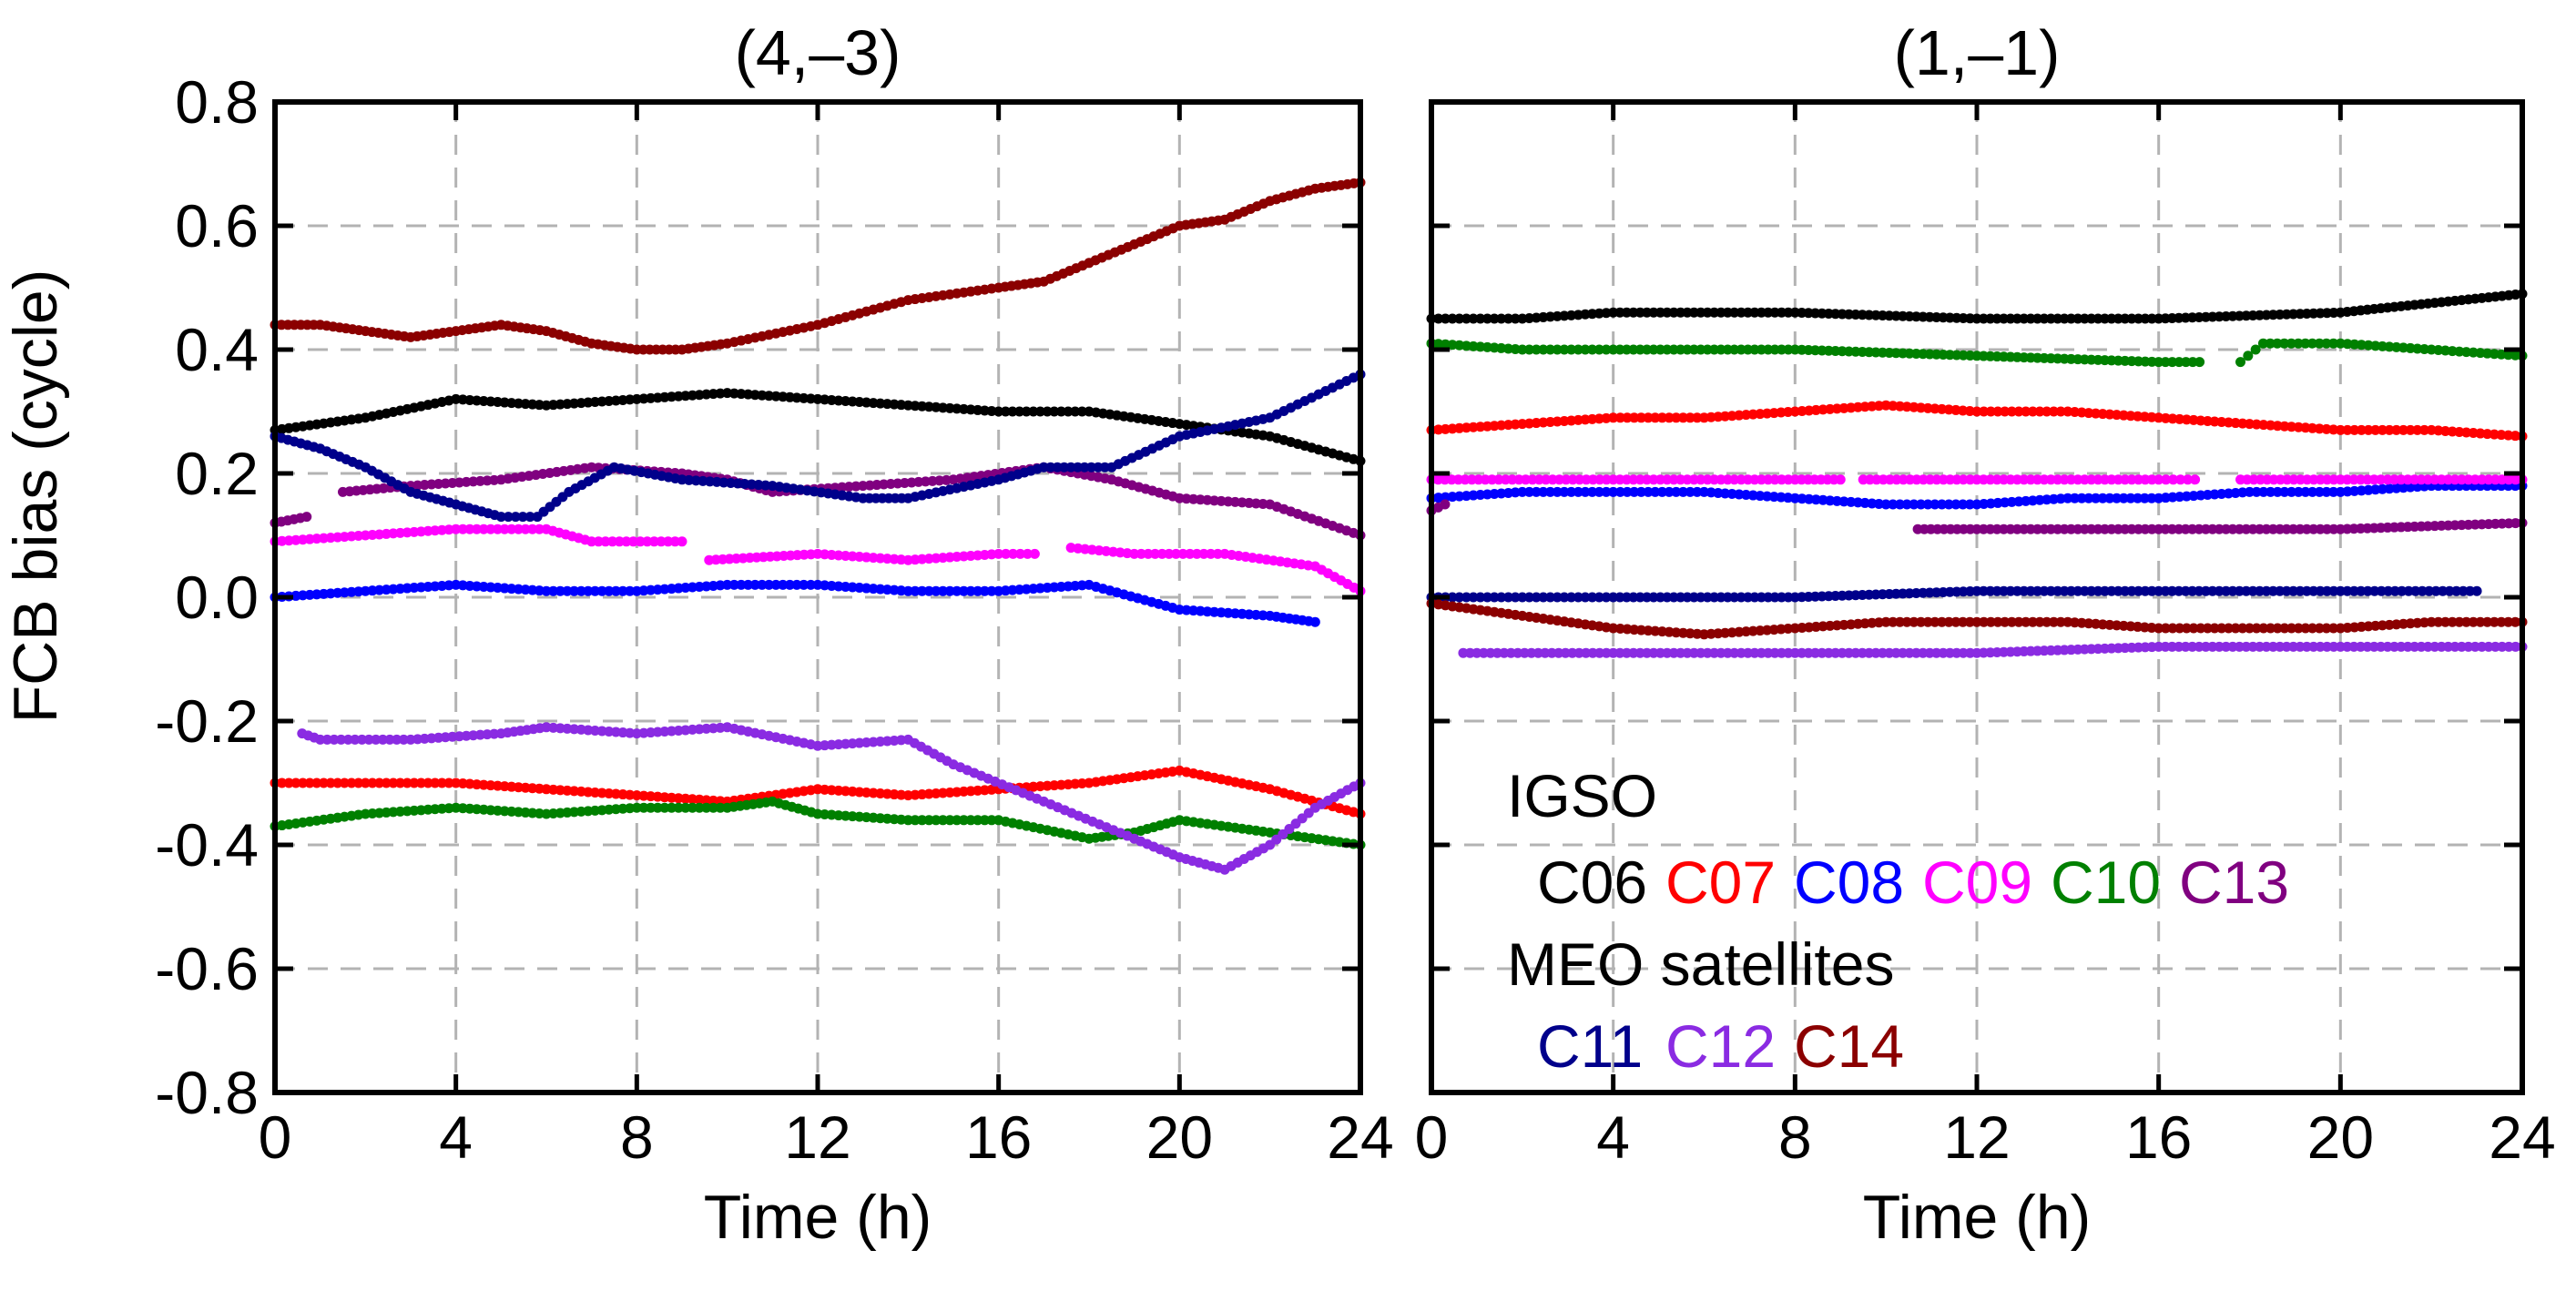 The image size is (2576, 1301). What do you see at coordinates (1977, 421) in the screenshot?
I see `series-c07` at bounding box center [1977, 421].